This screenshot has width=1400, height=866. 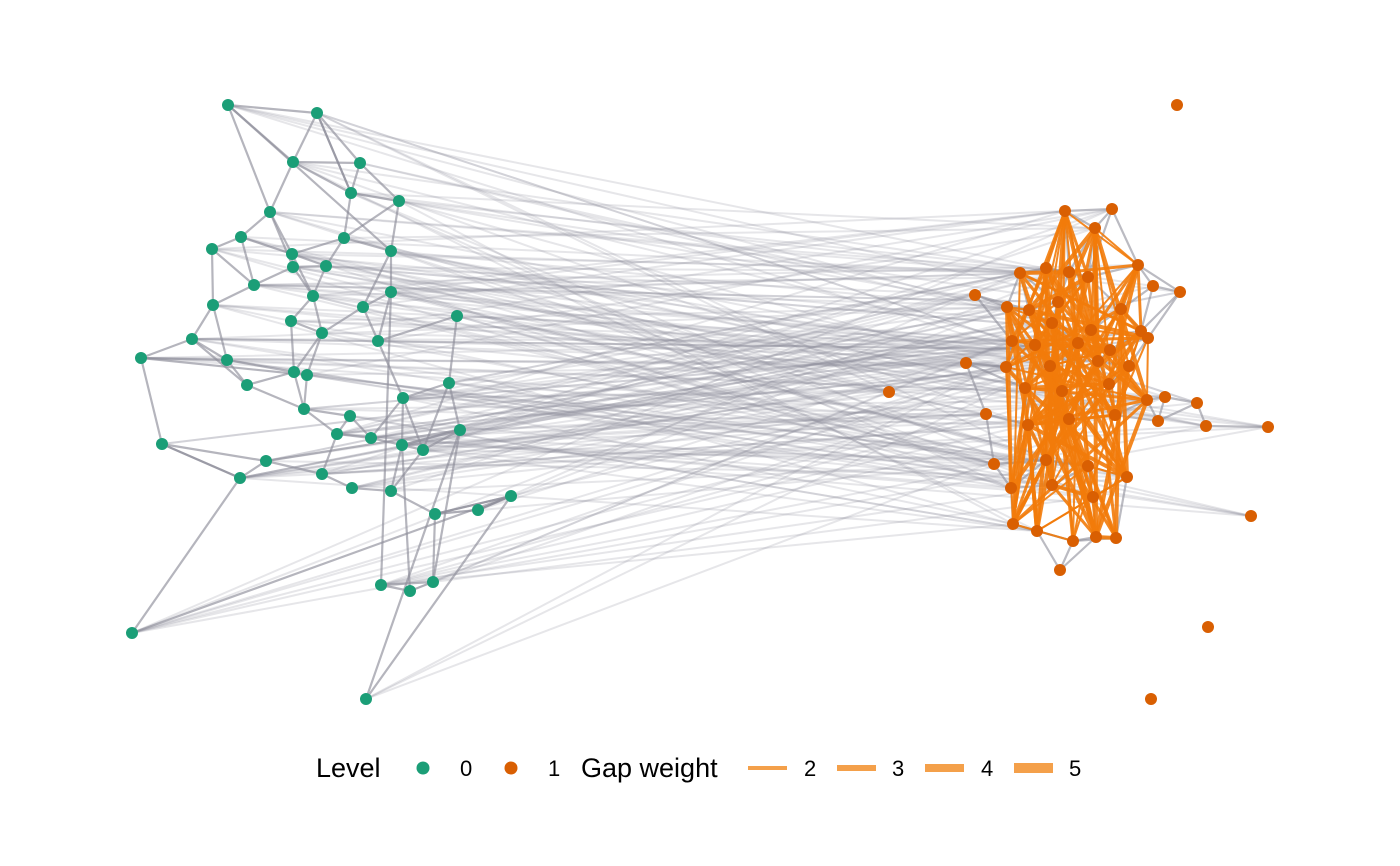 I want to click on legend-weight-2-label: 2, so click(x=810, y=768).